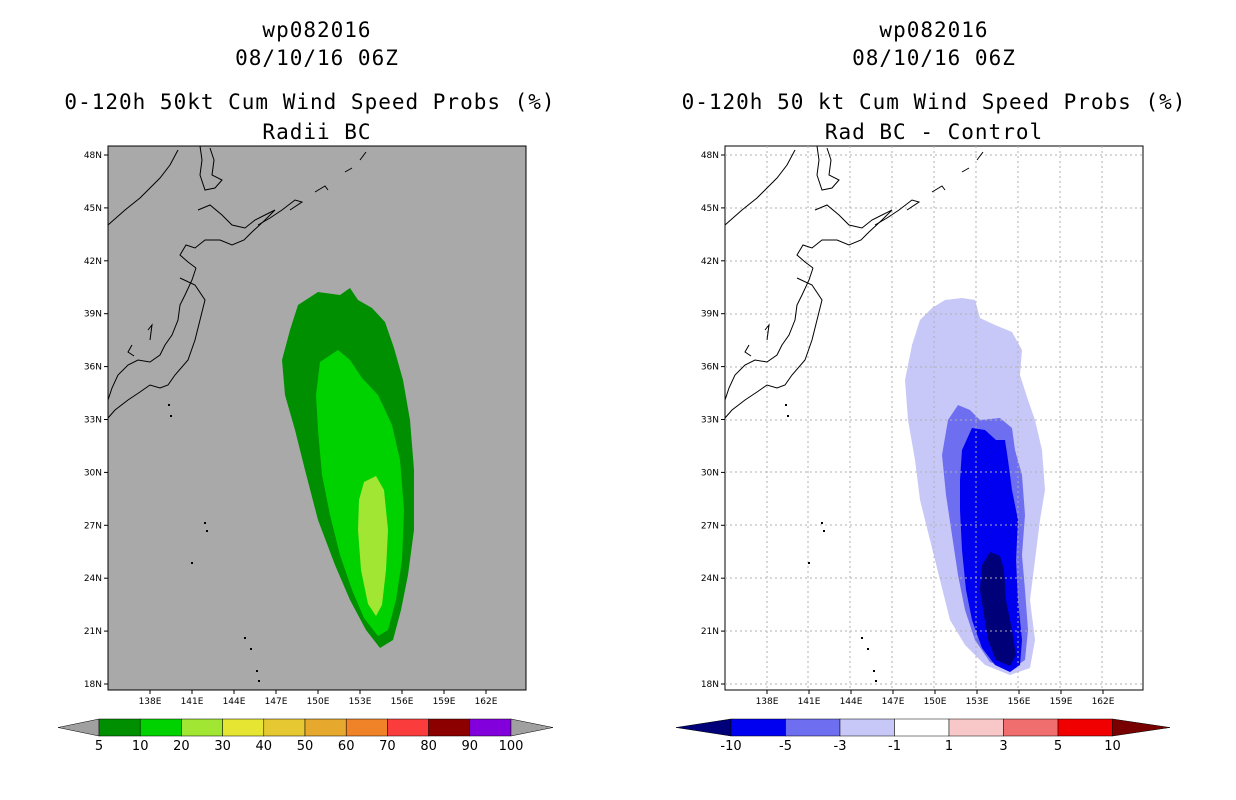  Describe the element at coordinates (949, 746) in the screenshot. I see `right-colorbar-label: 1` at that location.